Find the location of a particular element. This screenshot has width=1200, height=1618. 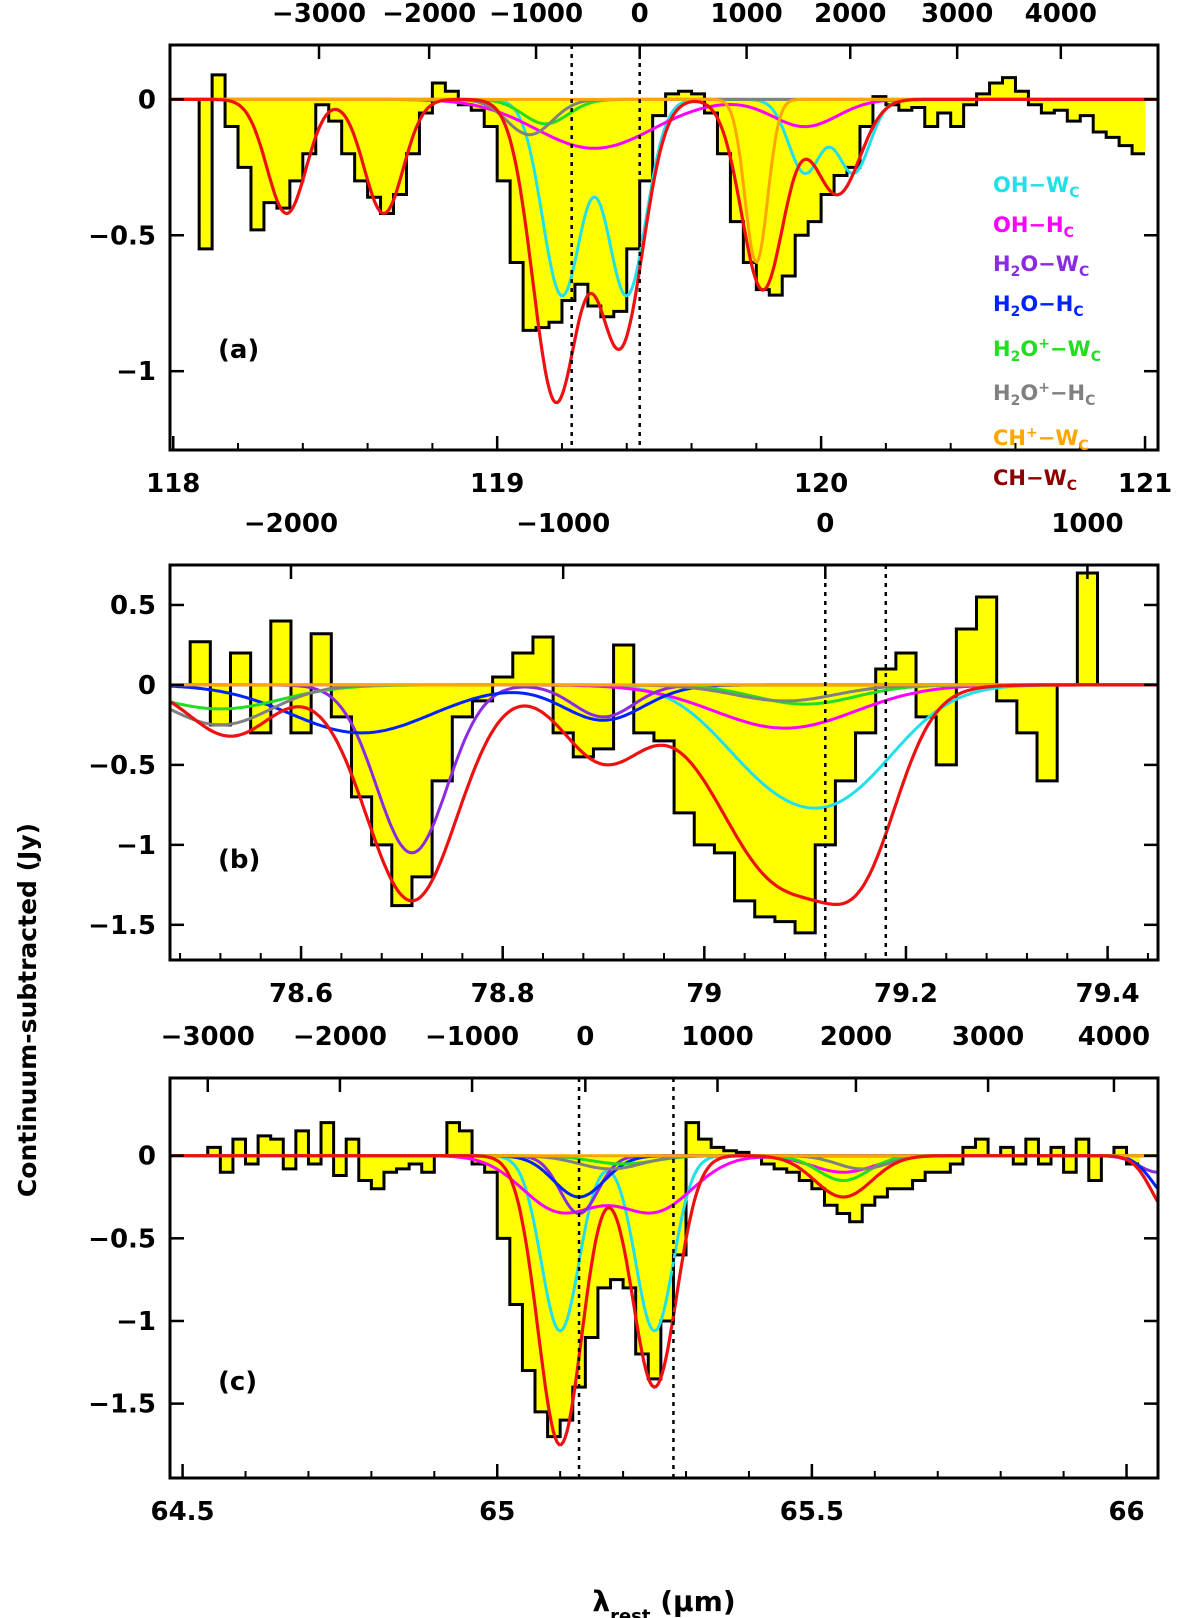

y-axis-label-container: Continuum-subtracted (Jy) is located at coordinates (28, 1020).